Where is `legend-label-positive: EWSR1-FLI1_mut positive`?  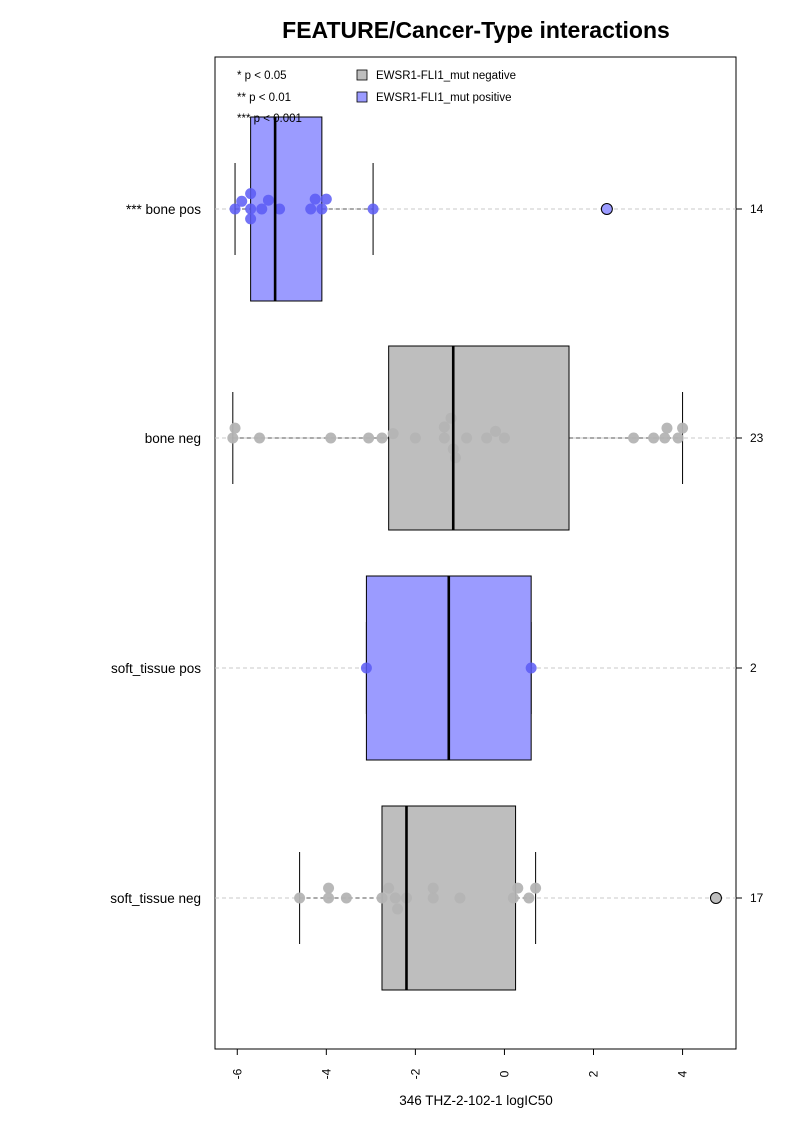
legend-label-positive: EWSR1-FLI1_mut positive is located at coordinates (444, 98).